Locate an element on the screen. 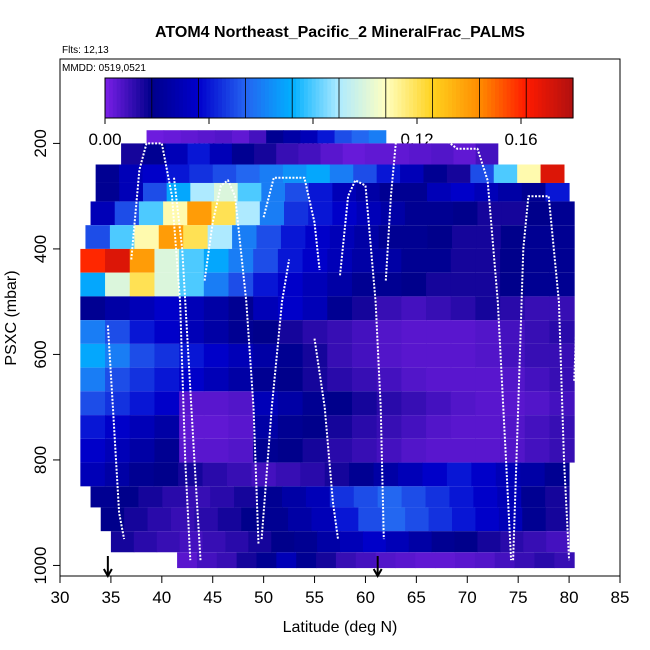 The width and height of the screenshot is (650, 650). x-tick-label: 65 is located at coordinates (416, 597).